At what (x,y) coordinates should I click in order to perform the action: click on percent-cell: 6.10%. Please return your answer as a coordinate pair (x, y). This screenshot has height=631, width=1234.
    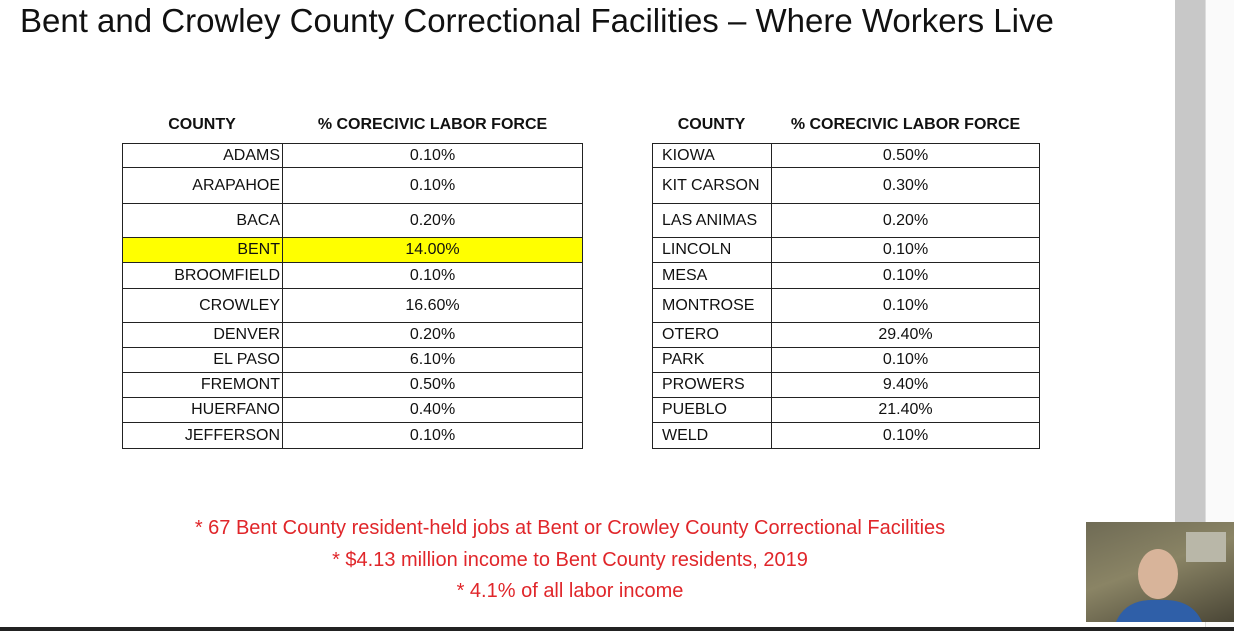
    Looking at the image, I should click on (432, 359).